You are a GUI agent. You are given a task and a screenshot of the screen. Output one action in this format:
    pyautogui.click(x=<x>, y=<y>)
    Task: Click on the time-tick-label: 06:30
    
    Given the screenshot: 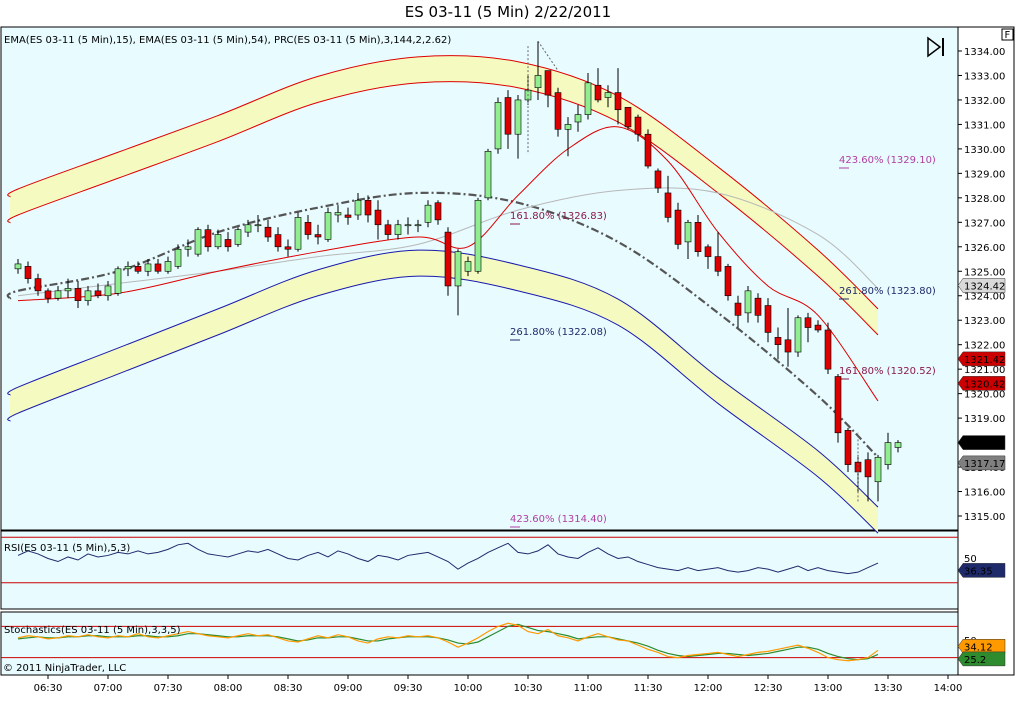 What is the action you would take?
    pyautogui.click(x=48, y=688)
    